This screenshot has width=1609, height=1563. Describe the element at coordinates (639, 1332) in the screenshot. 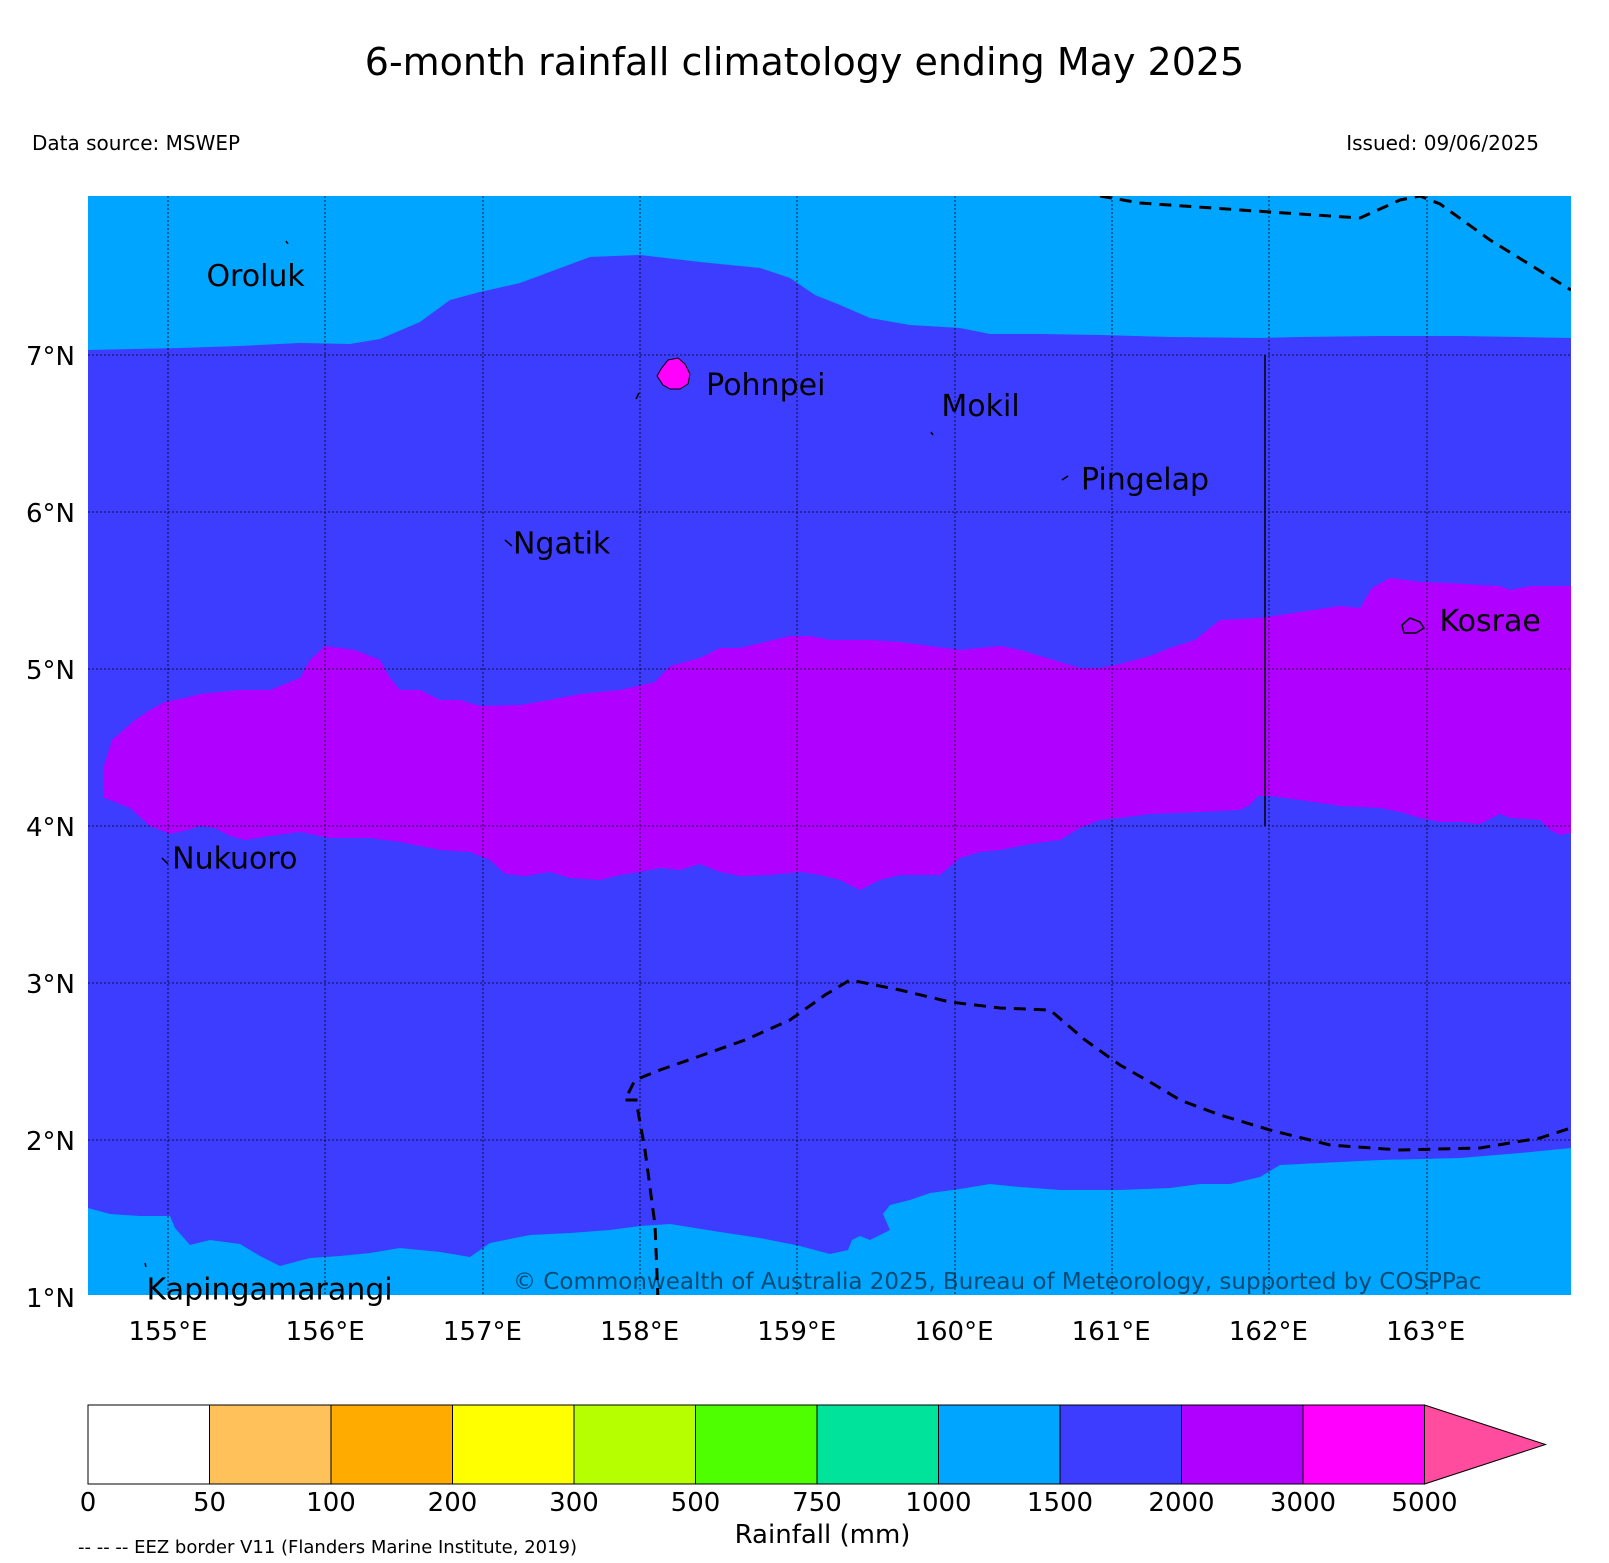

I see `lon-tick-label: 158°E` at that location.